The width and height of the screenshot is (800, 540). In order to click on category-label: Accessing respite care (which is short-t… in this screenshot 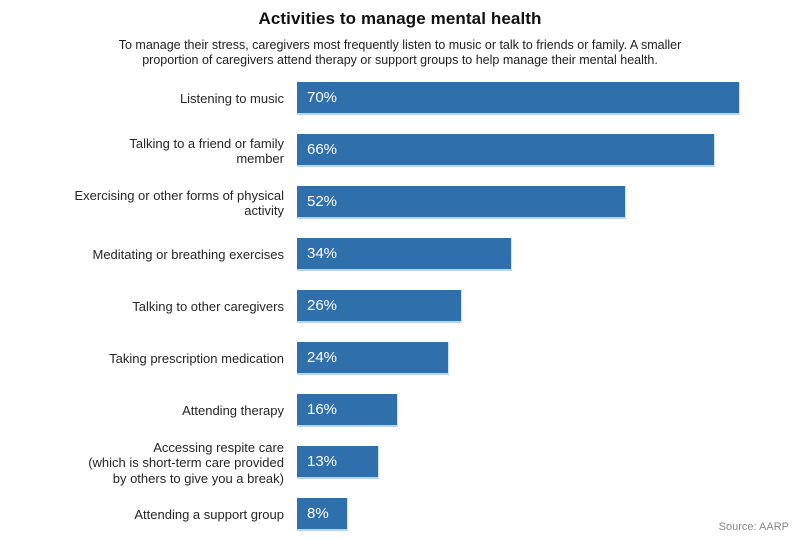, I will do `click(186, 463)`.